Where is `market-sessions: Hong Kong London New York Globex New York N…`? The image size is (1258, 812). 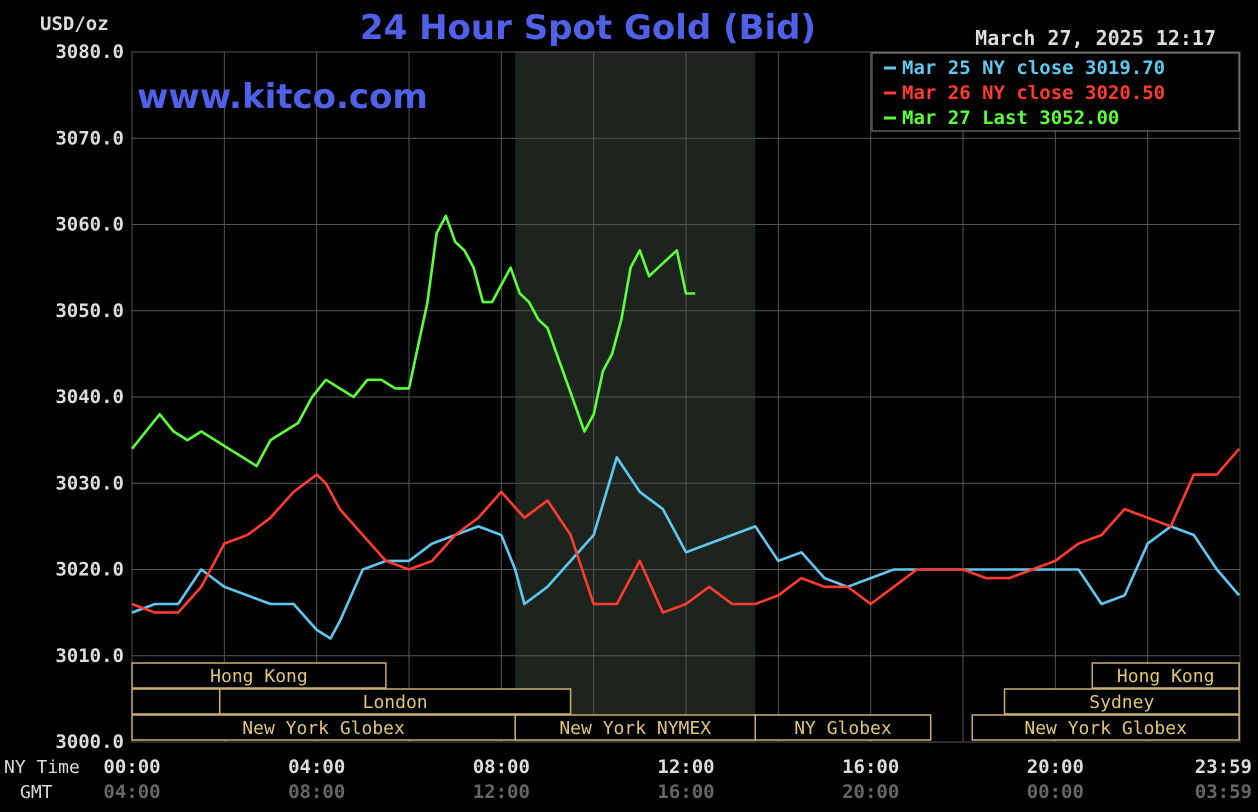 market-sessions: Hong Kong London New York Globex New York N… is located at coordinates (685, 701).